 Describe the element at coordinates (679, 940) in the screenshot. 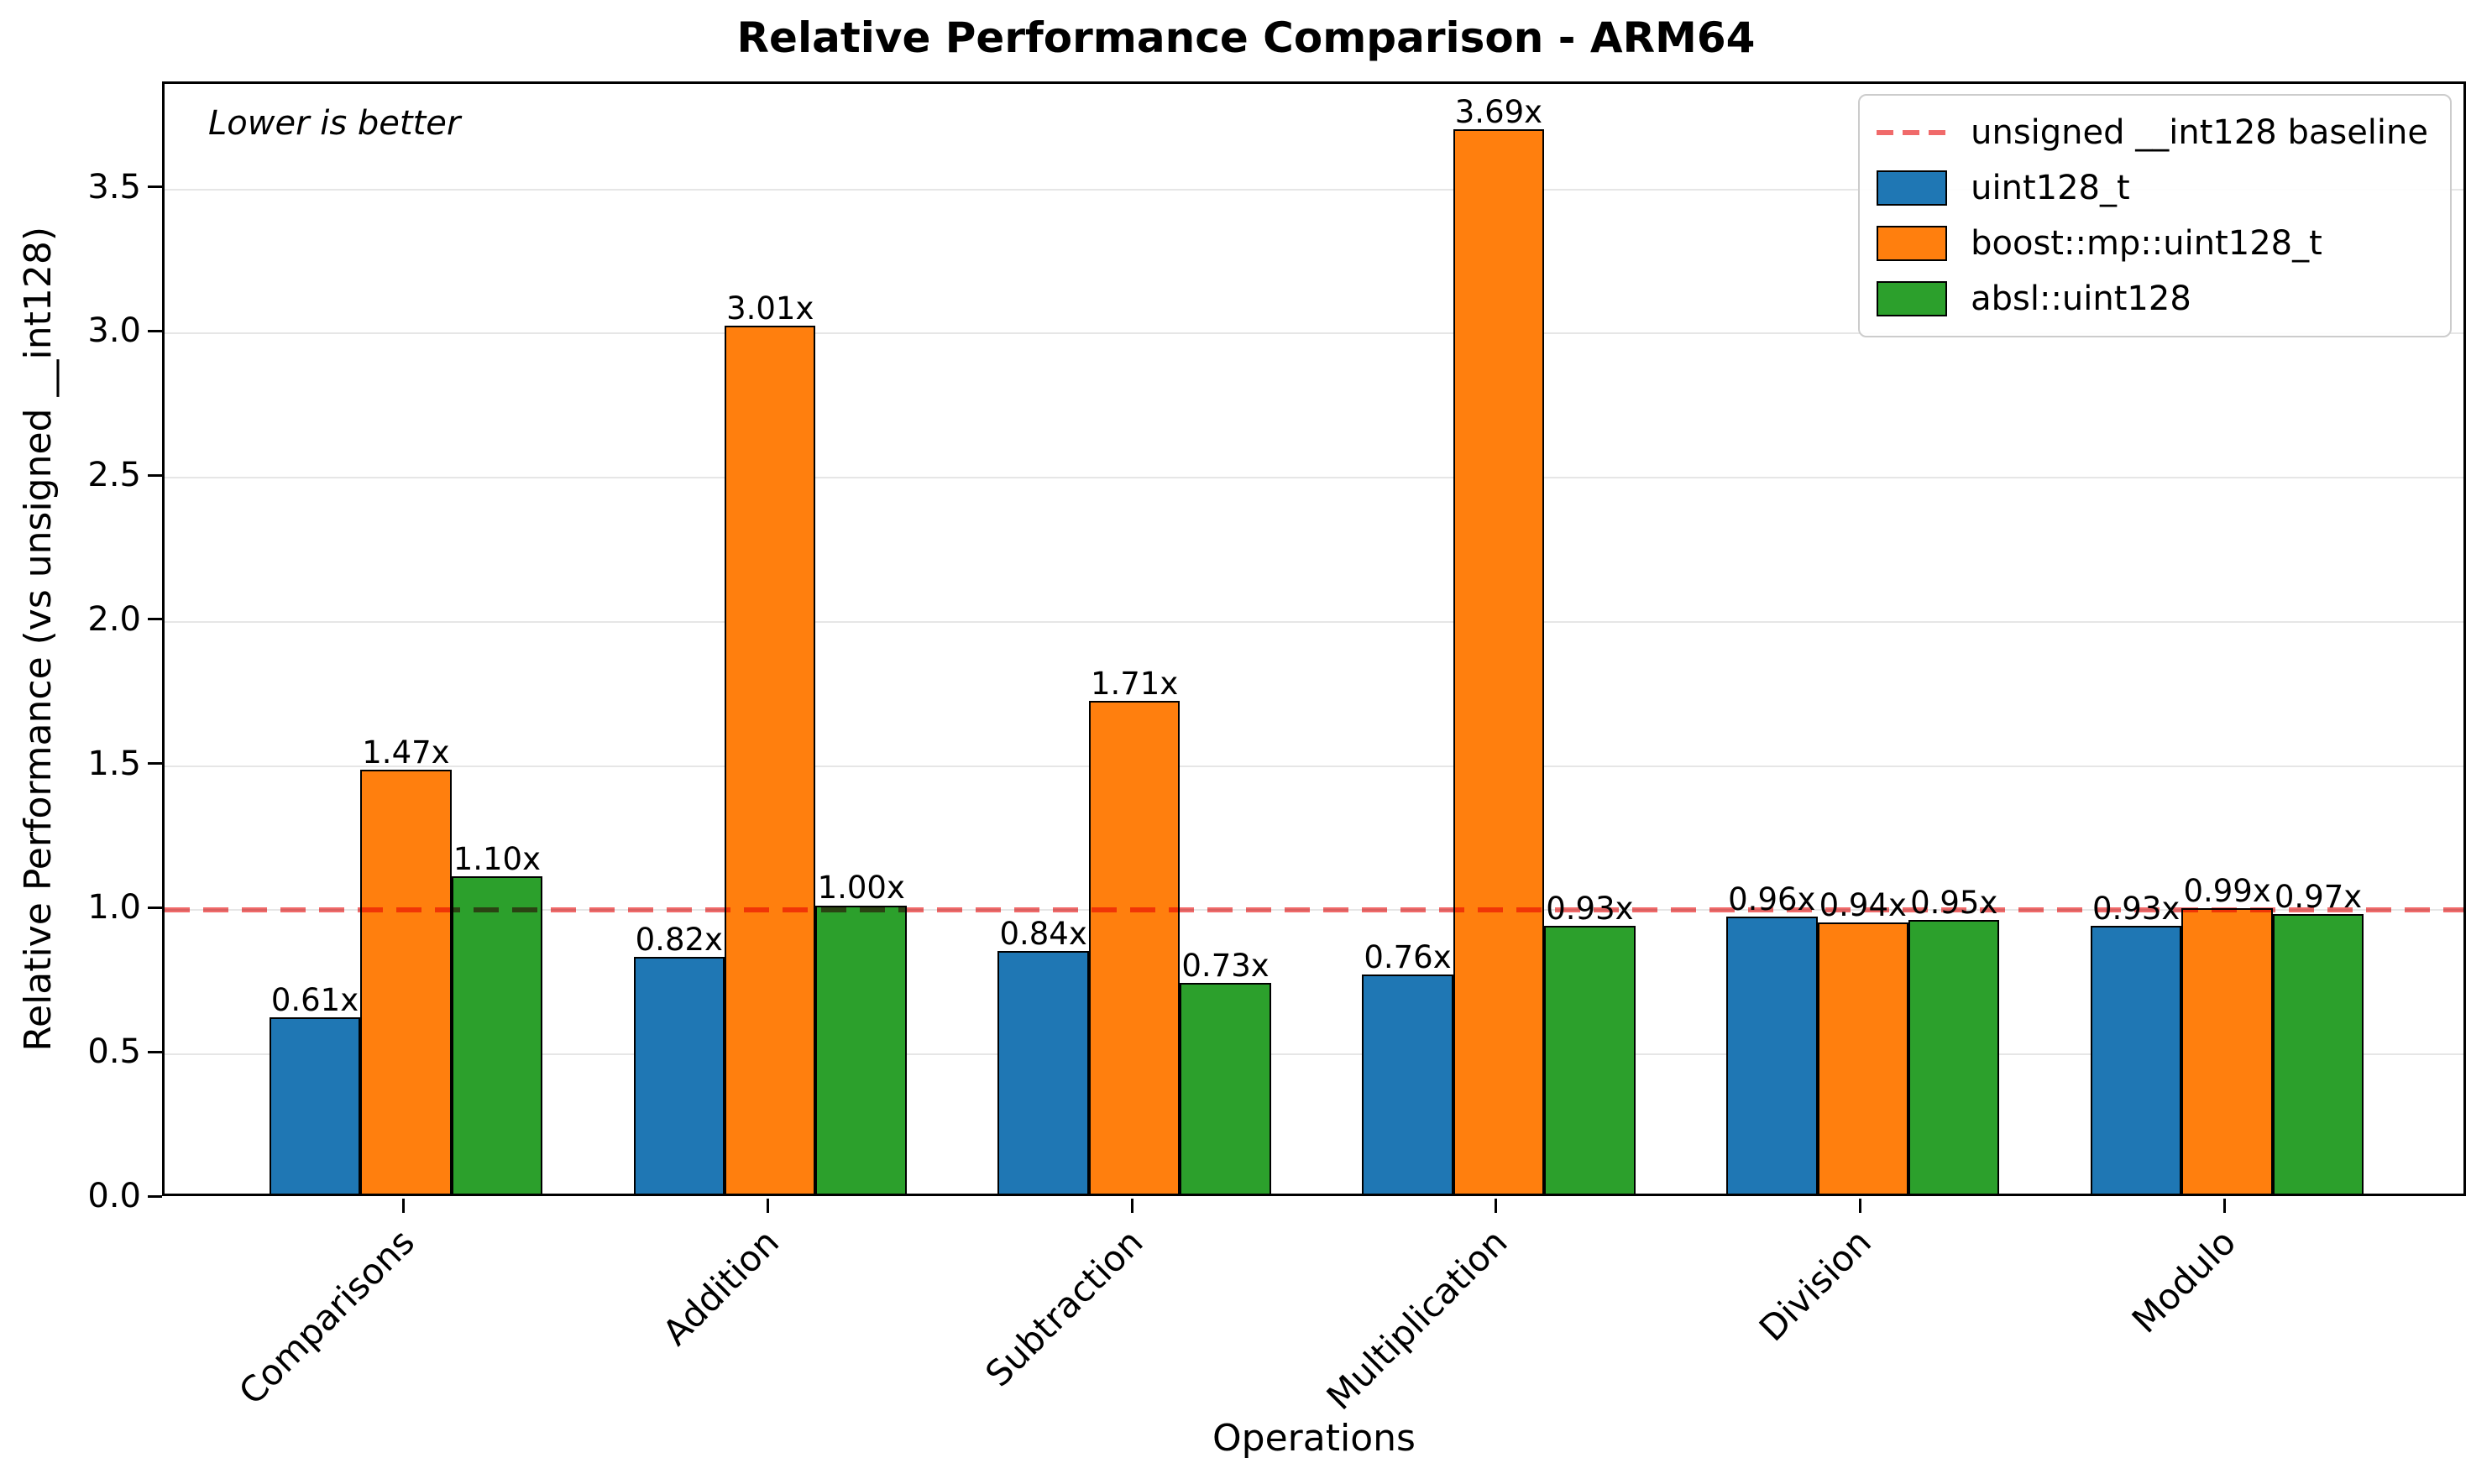

I see `value-label: 0.82x` at that location.